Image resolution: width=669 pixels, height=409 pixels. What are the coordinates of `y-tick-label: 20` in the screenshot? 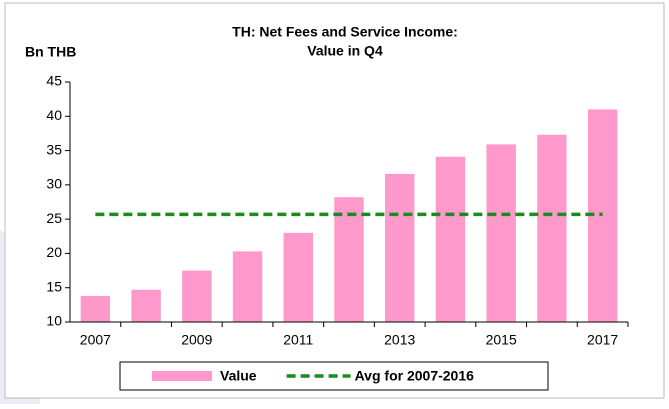 It's located at (54, 252).